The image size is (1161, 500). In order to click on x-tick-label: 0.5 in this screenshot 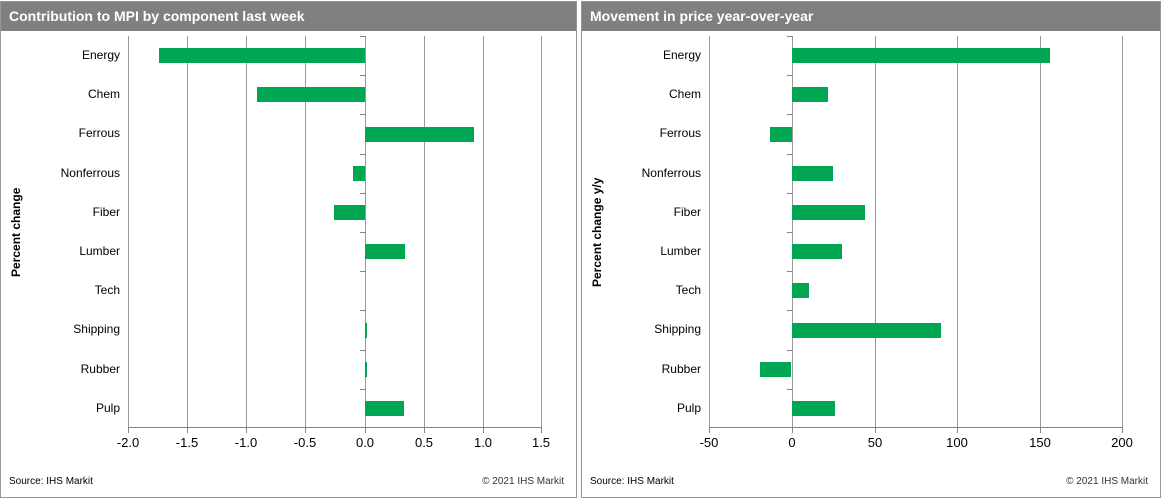, I will do `click(424, 442)`.